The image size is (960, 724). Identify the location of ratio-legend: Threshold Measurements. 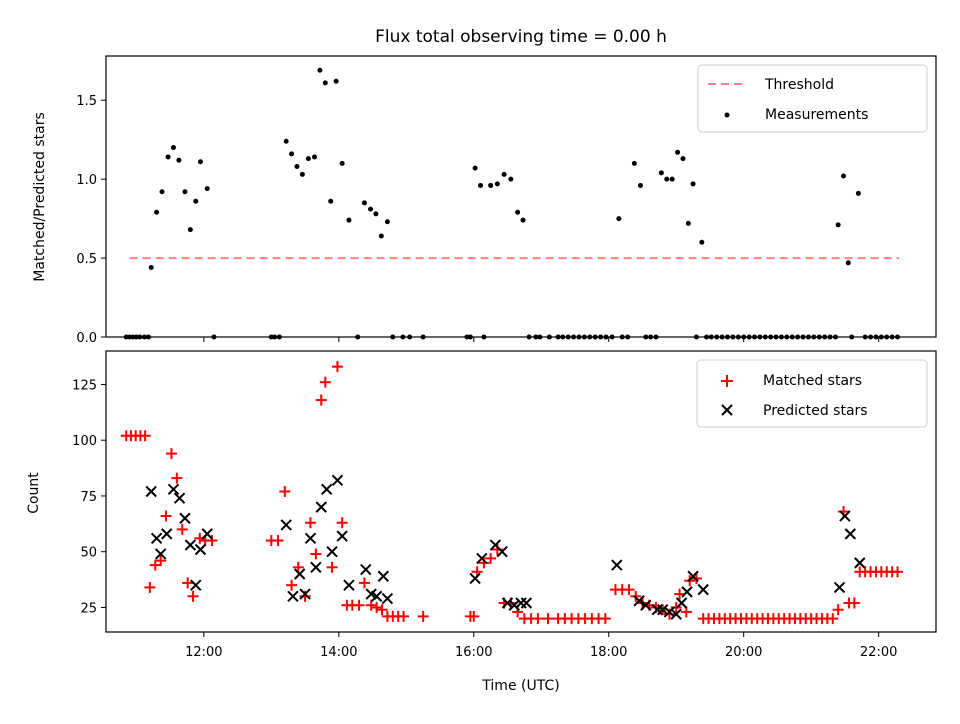
(812, 98).